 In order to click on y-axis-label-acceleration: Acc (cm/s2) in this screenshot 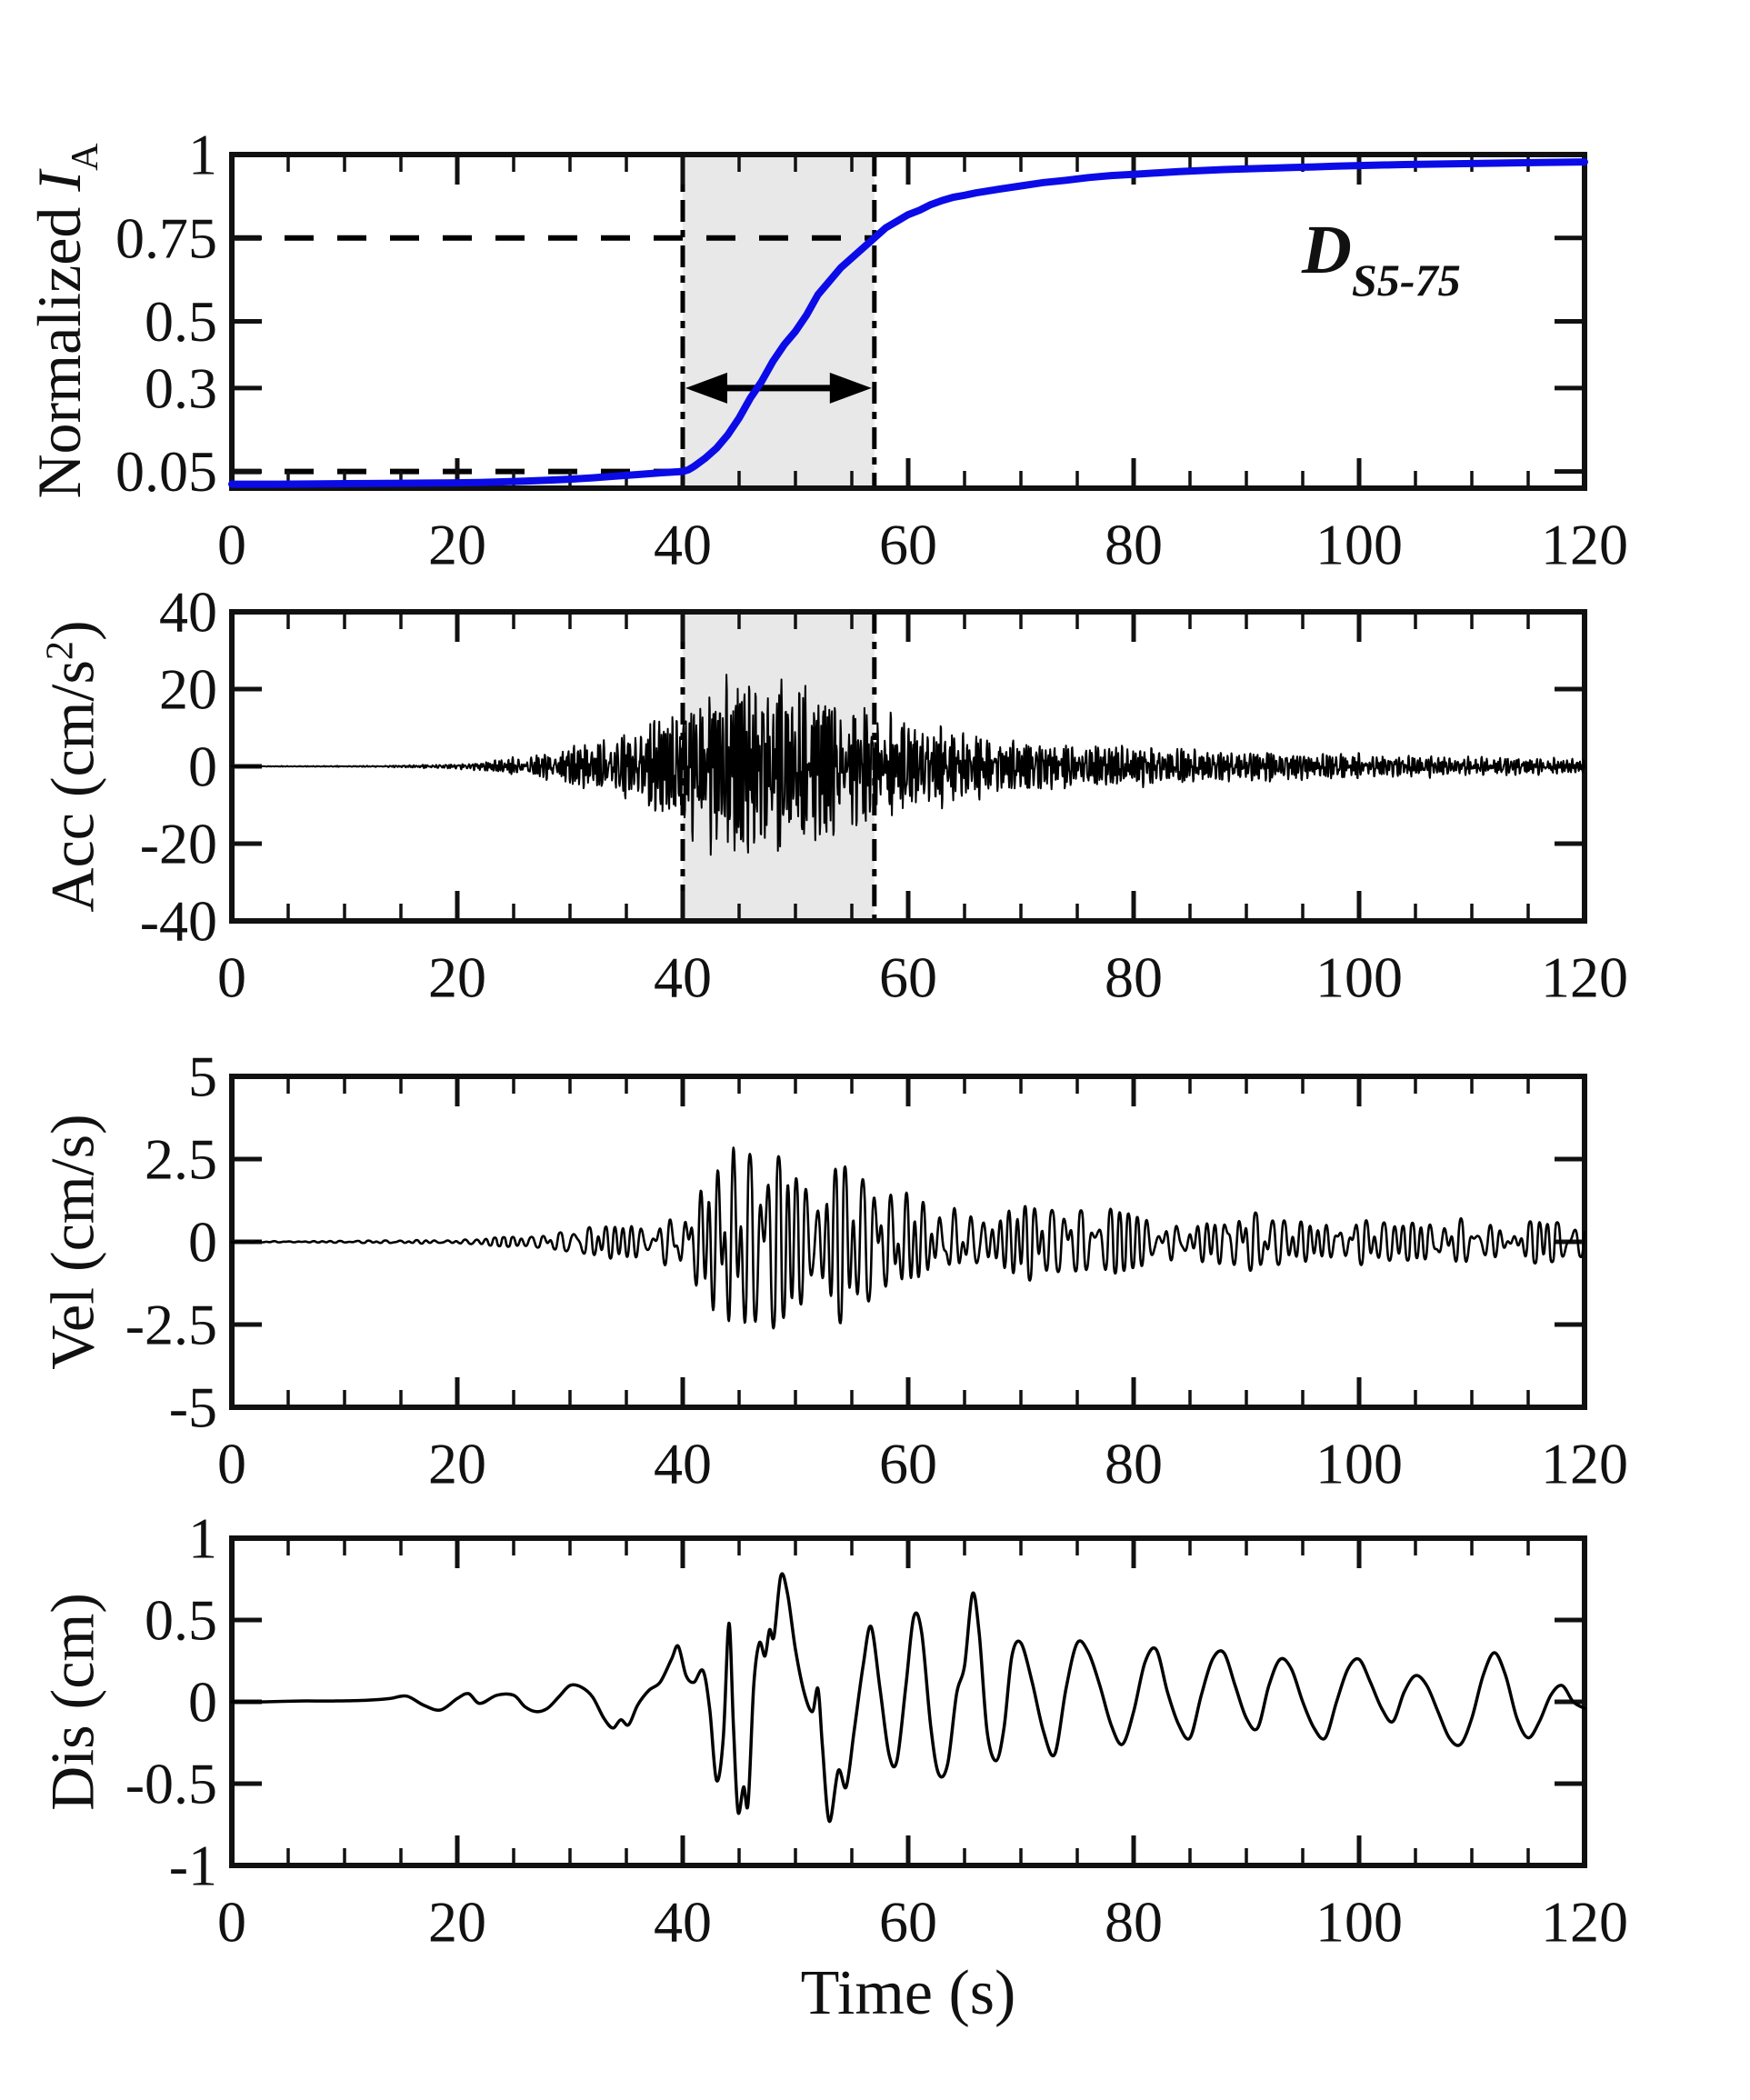, I will do `click(73, 766)`.